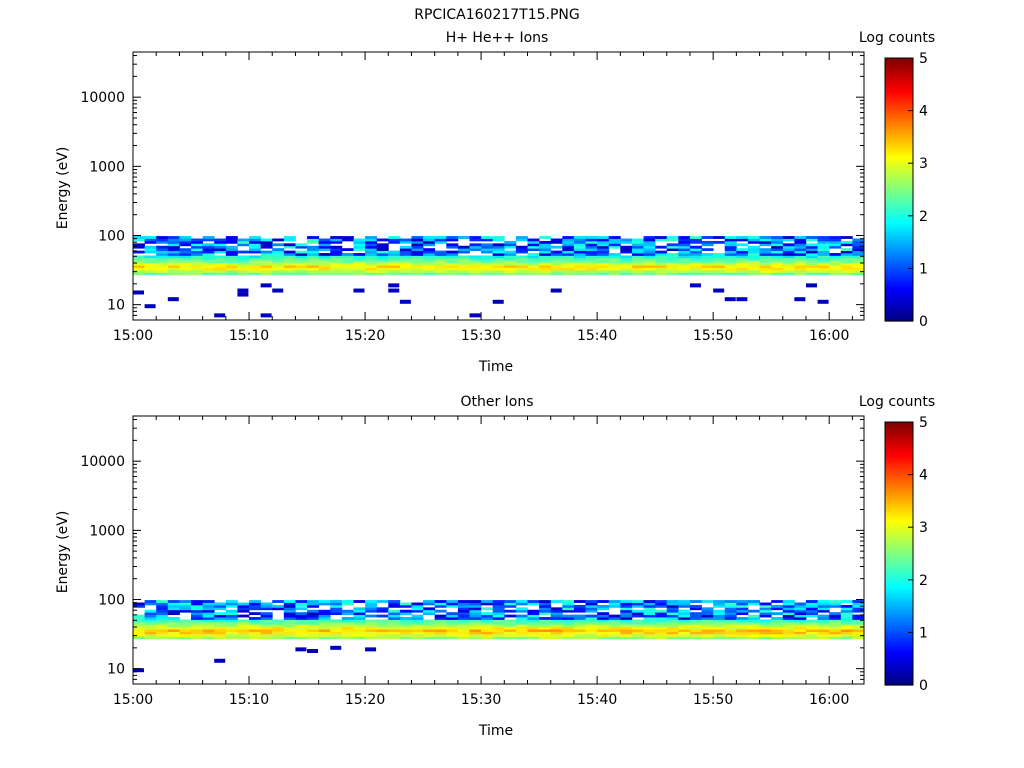 This screenshot has height=768, width=1024. I want to click on y-tick-label: 10000, so click(102, 98).